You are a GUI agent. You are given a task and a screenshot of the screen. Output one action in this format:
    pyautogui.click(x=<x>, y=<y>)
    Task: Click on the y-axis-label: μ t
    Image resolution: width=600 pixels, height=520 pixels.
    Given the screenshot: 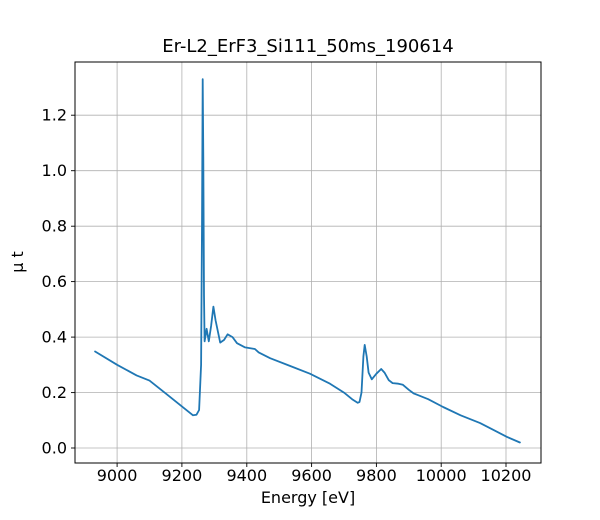 What is the action you would take?
    pyautogui.click(x=17, y=262)
    